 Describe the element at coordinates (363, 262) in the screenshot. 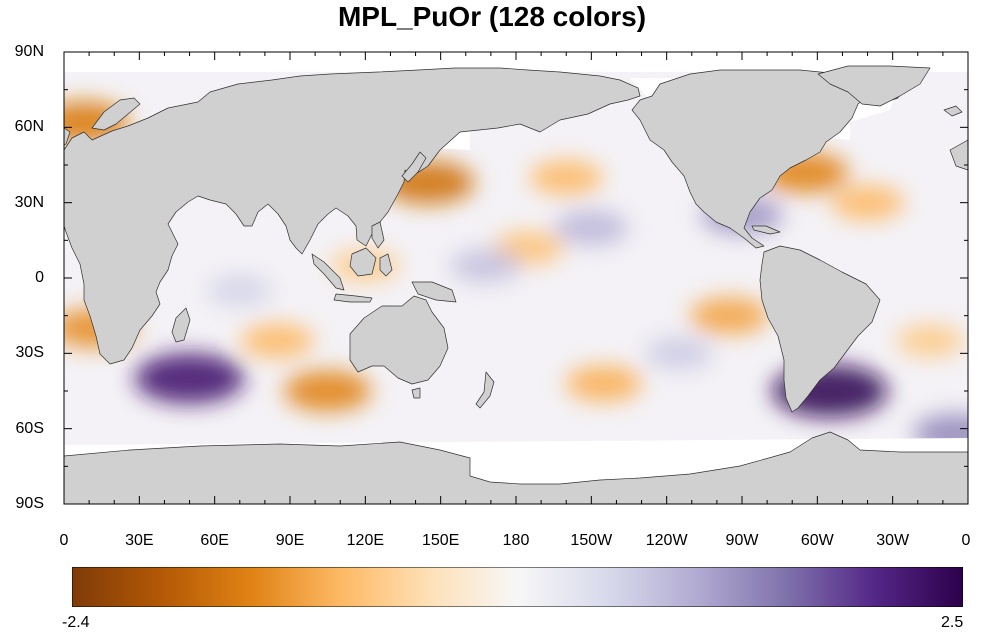

I see `borneo` at that location.